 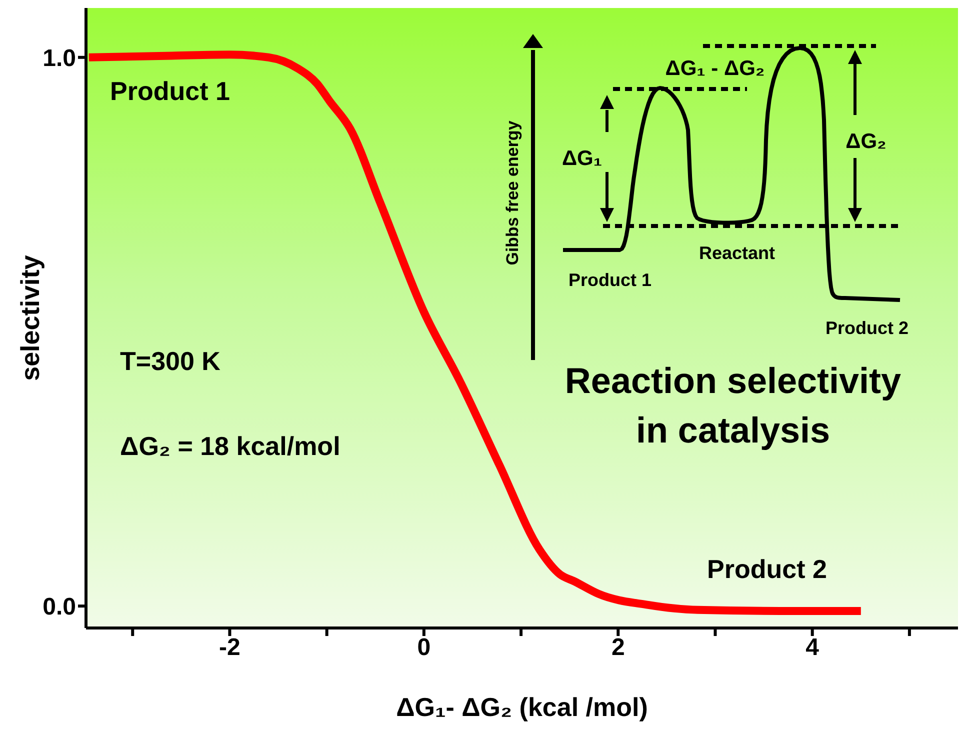 What do you see at coordinates (866, 141) in the screenshot?
I see `annotation: ΔG₂` at bounding box center [866, 141].